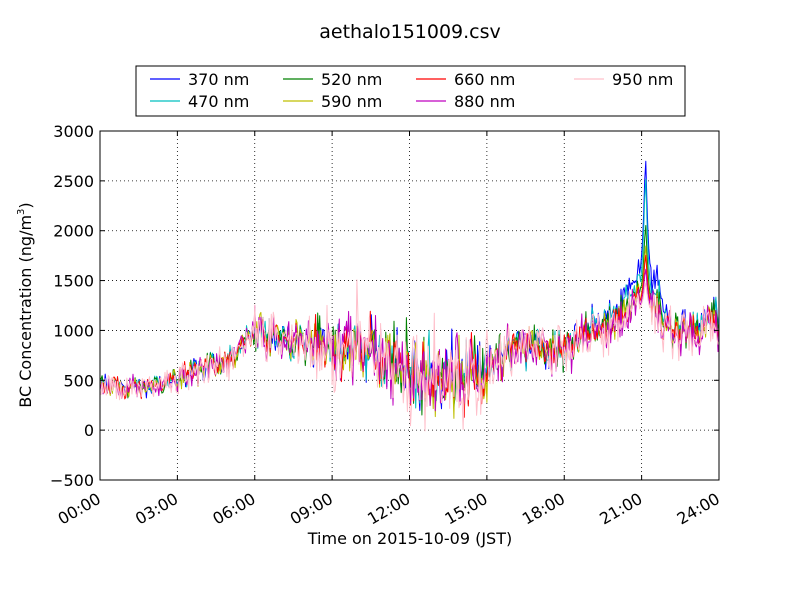 The height and width of the screenshot is (600, 800). Describe the element at coordinates (25, 205) in the screenshot. I see `y-axis-label-close: )` at that location.